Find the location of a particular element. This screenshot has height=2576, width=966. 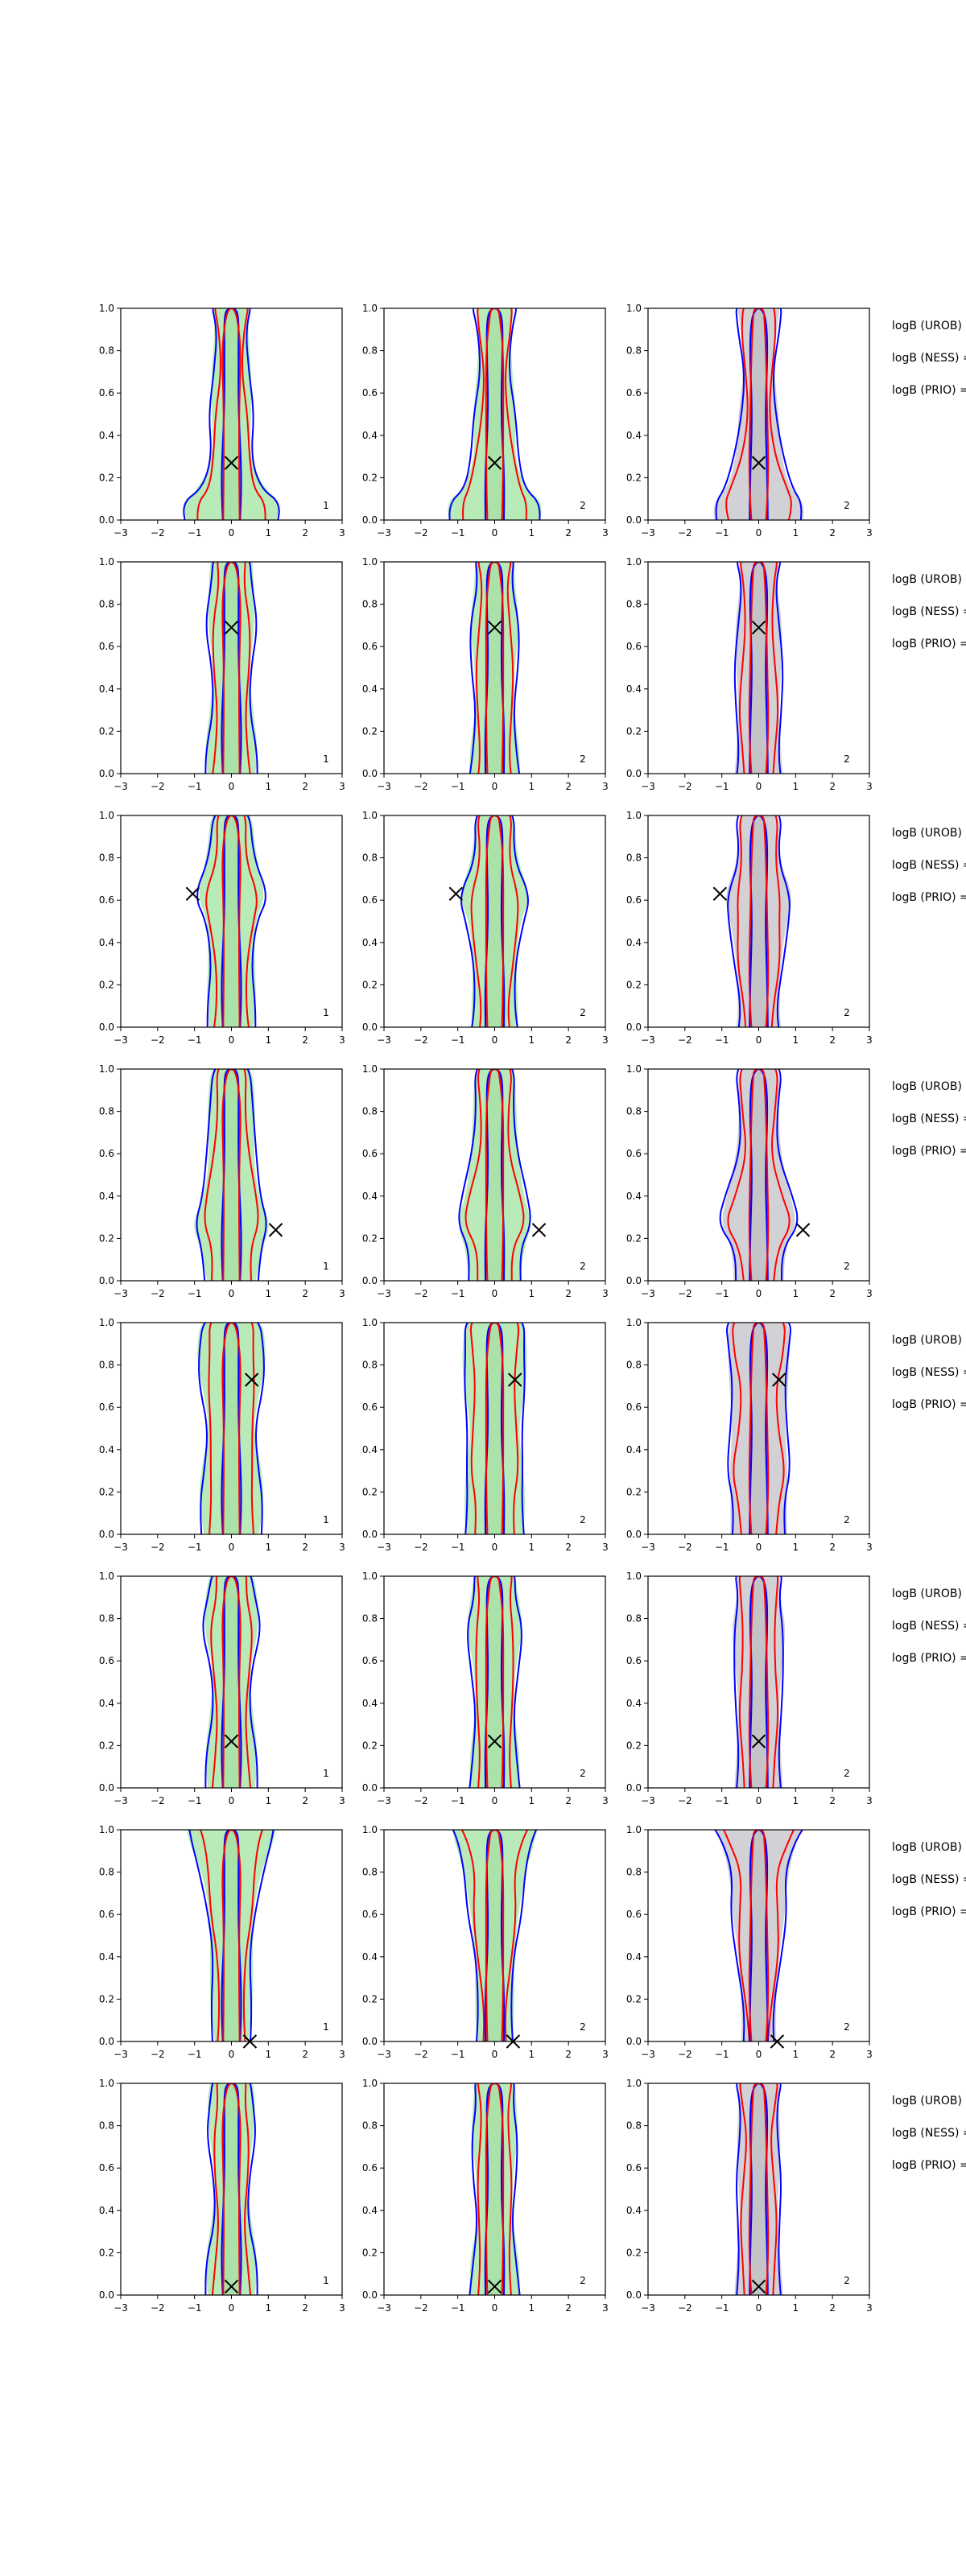

side-label-3: logB (PRIO) = is located at coordinates (929, 897).